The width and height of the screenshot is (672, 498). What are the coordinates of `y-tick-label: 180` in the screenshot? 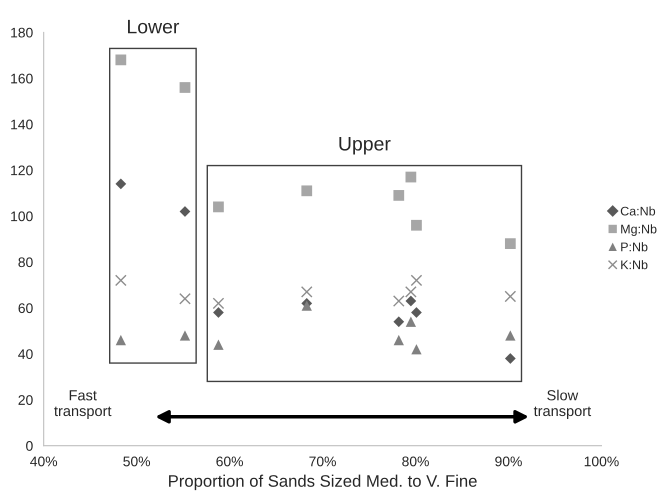 It's located at (22, 33).